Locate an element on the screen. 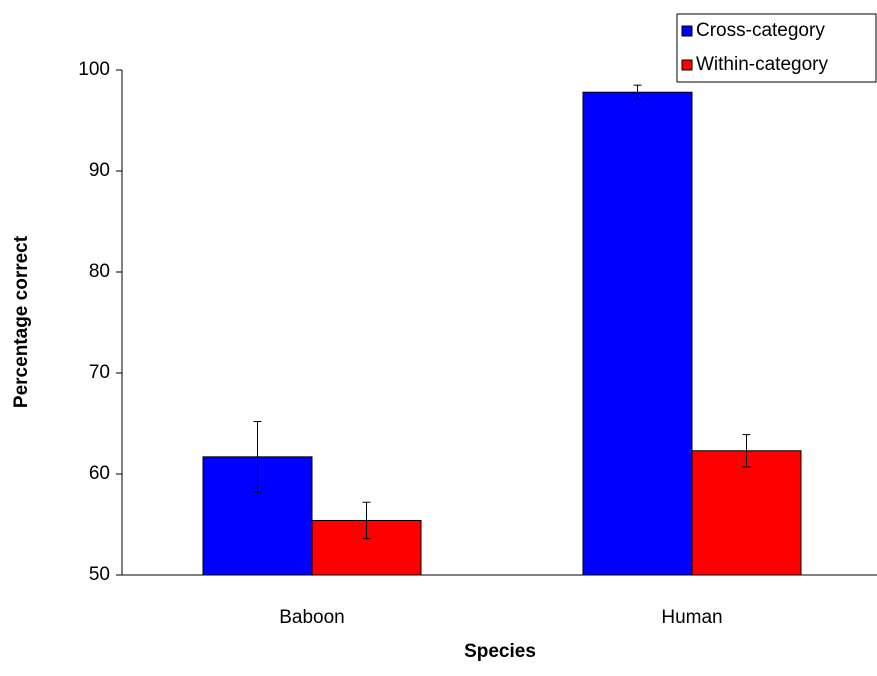  x-tick-label: Baboon is located at coordinates (312, 617).